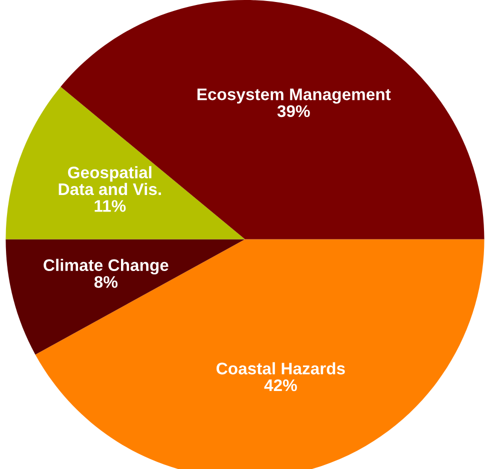 The height and width of the screenshot is (469, 490). What do you see at coordinates (294, 96) in the screenshot?
I see `slice-label: Ecosystem Management` at bounding box center [294, 96].